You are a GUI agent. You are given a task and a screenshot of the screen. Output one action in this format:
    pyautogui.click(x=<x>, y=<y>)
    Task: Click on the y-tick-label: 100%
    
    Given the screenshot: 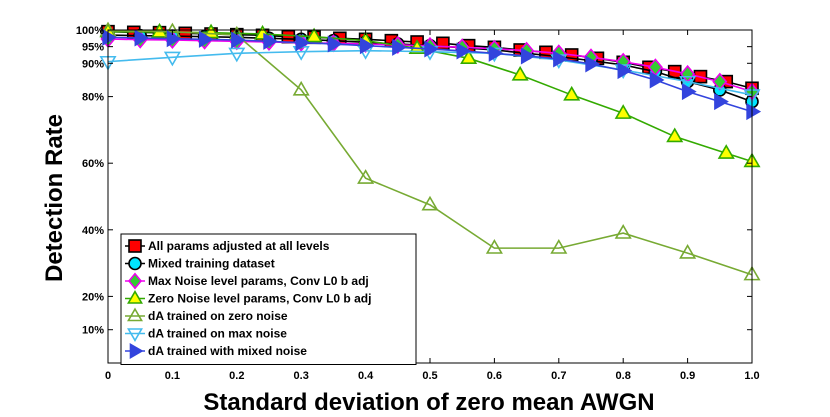 What is the action you would take?
    pyautogui.click(x=90, y=31)
    